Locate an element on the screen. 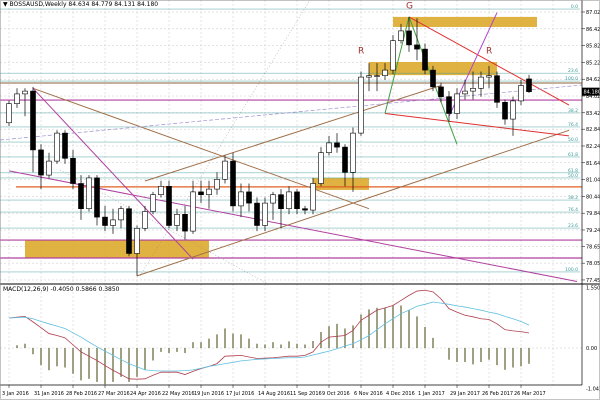  macd-tick-label: 1.5503 is located at coordinates (593, 289).